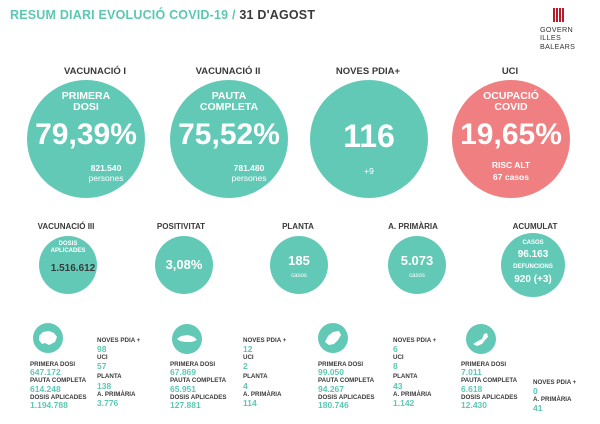 This screenshot has height=424, width=600. Describe the element at coordinates (510, 71) in the screenshot. I see `uci-header: UCI` at that location.